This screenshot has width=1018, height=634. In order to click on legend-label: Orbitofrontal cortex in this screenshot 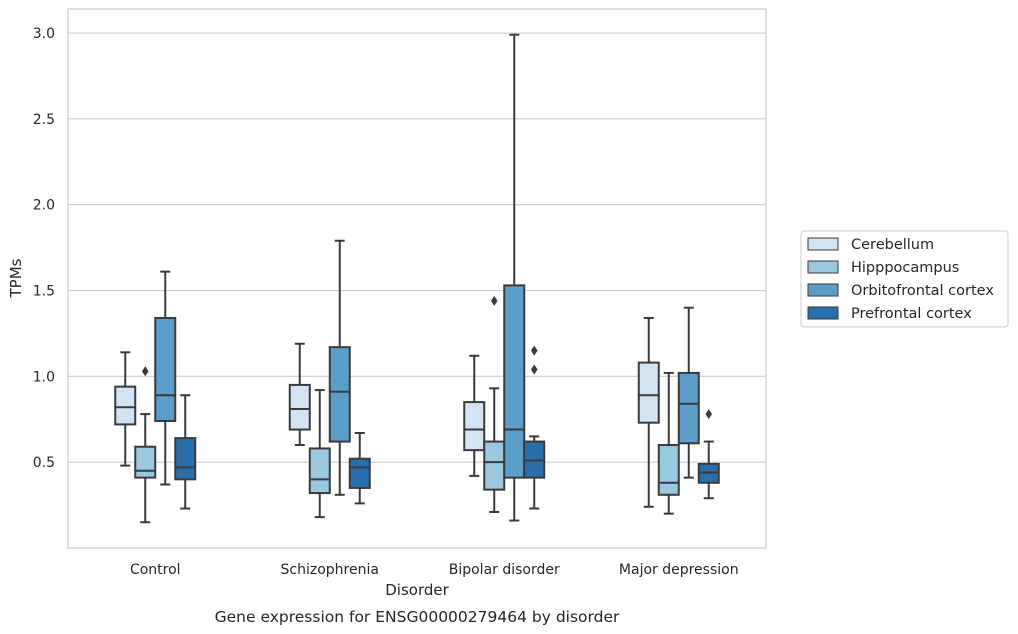, I will do `click(922, 291)`.